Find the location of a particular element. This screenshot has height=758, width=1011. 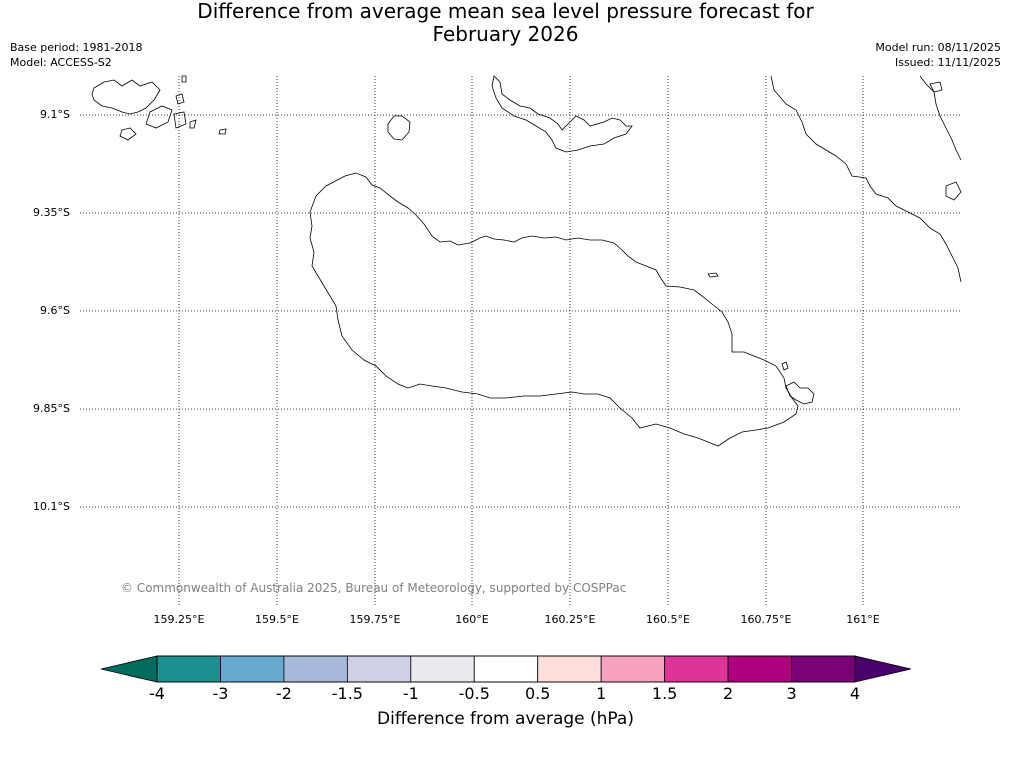

colorbar-over-triangle is located at coordinates (883, 669).